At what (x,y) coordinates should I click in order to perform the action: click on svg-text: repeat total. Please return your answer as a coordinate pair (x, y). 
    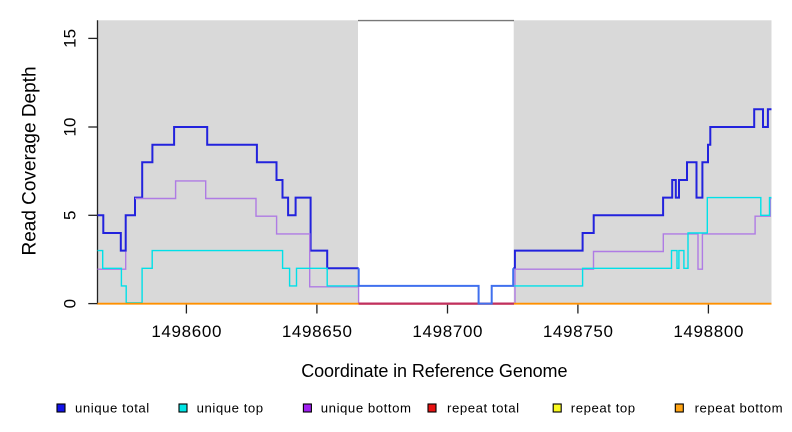
    Looking at the image, I should click on (483, 407).